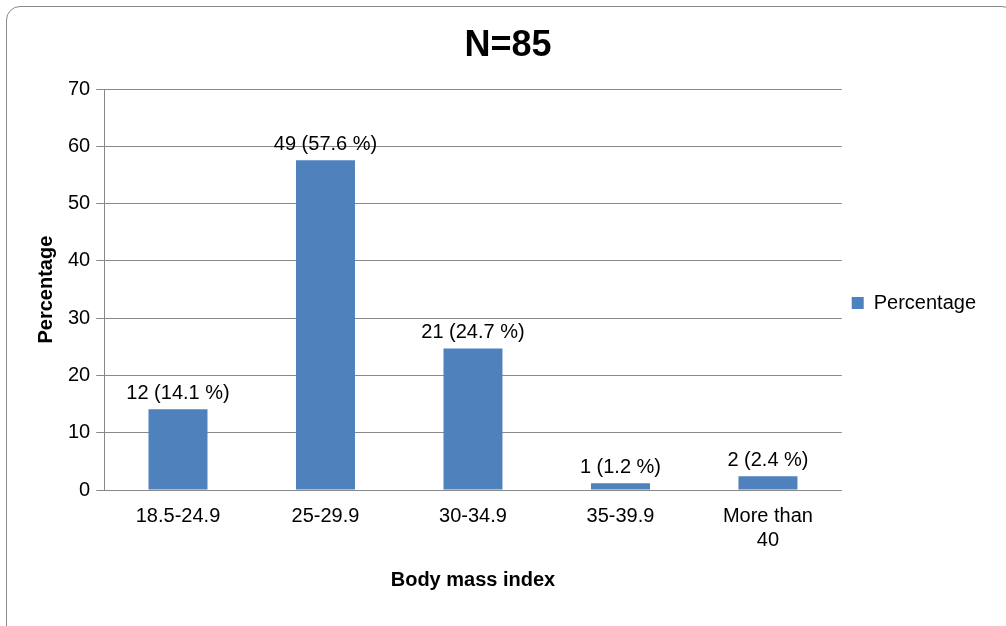  Describe the element at coordinates (79, 259) in the screenshot. I see `y-tick-label: 40` at that location.